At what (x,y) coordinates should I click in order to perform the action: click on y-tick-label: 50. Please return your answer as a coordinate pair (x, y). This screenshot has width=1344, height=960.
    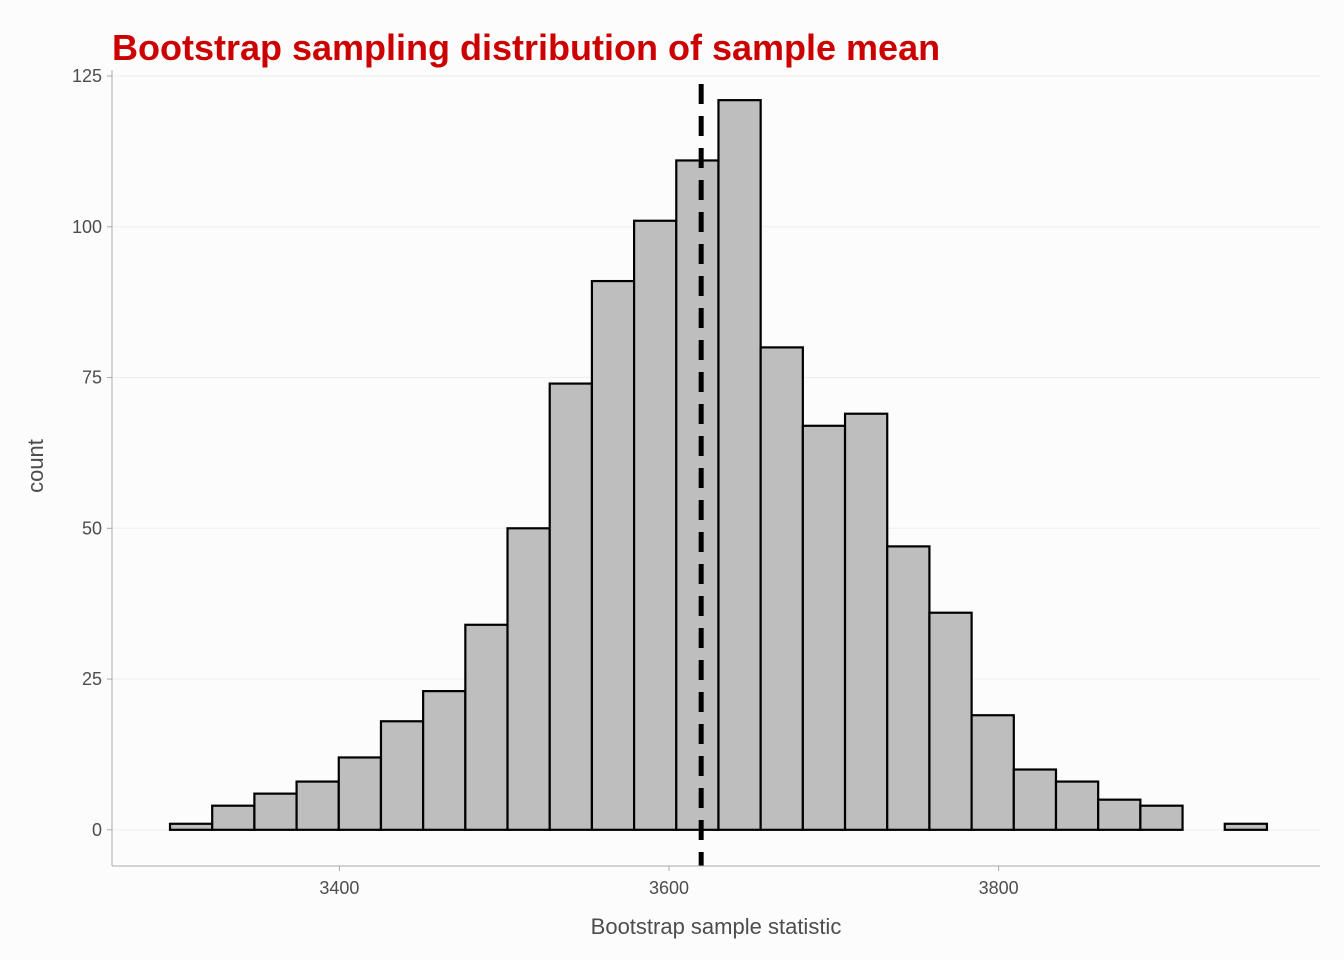
    Looking at the image, I should click on (92, 528).